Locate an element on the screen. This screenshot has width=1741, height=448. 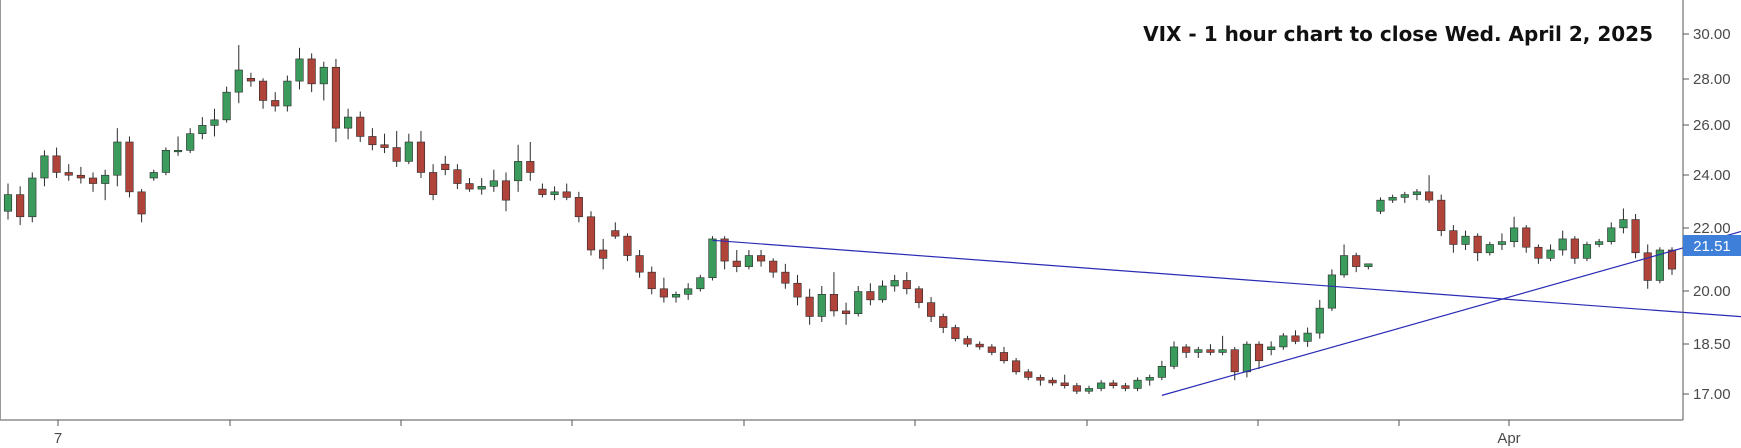
y-tick-label: 18.50 is located at coordinates (1712, 344).